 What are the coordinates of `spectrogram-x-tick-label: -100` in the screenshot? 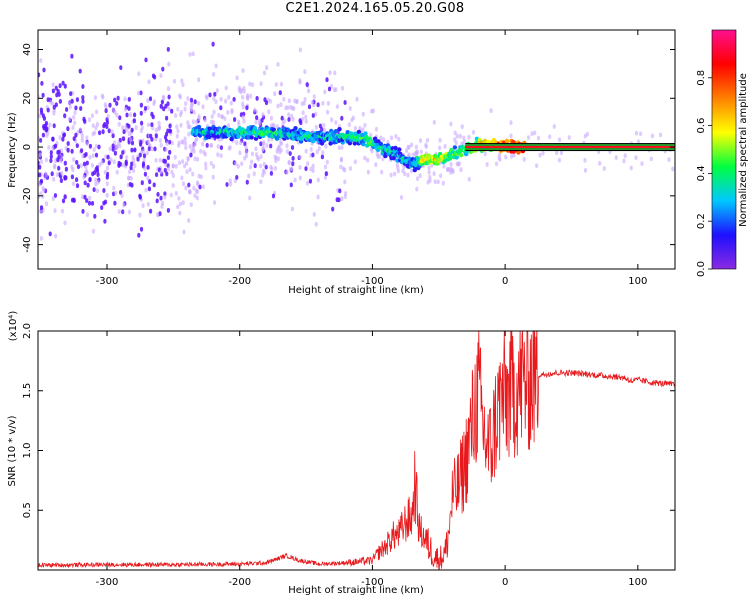 It's located at (372, 281).